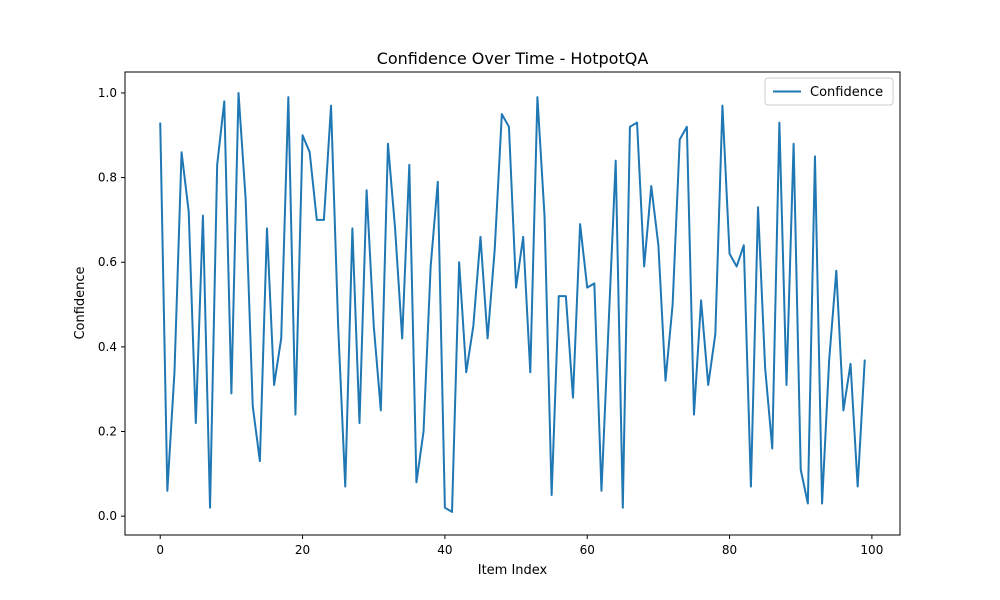 The height and width of the screenshot is (600, 1000). What do you see at coordinates (513, 570) in the screenshot?
I see `x-axis-label: Item Index` at bounding box center [513, 570].